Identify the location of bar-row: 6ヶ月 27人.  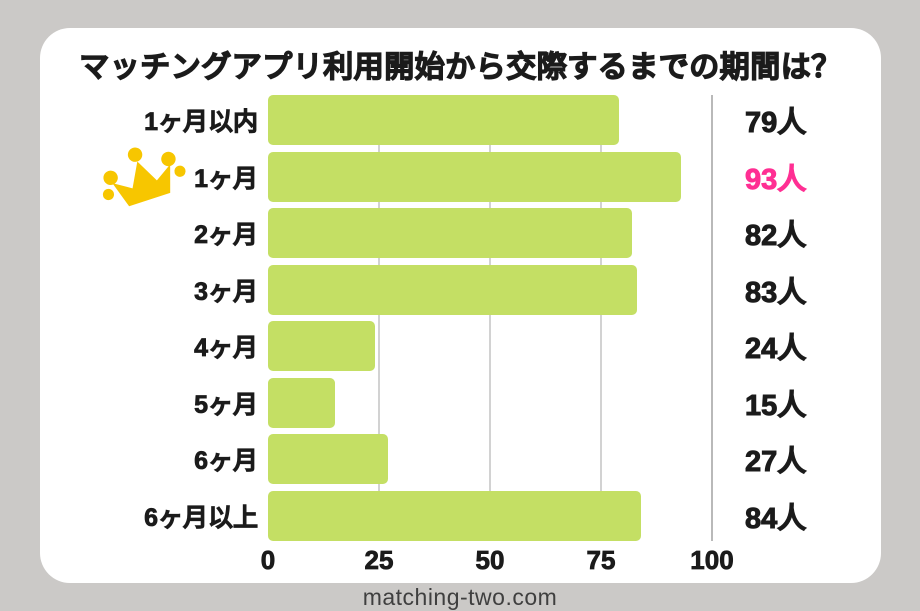
(460, 459).